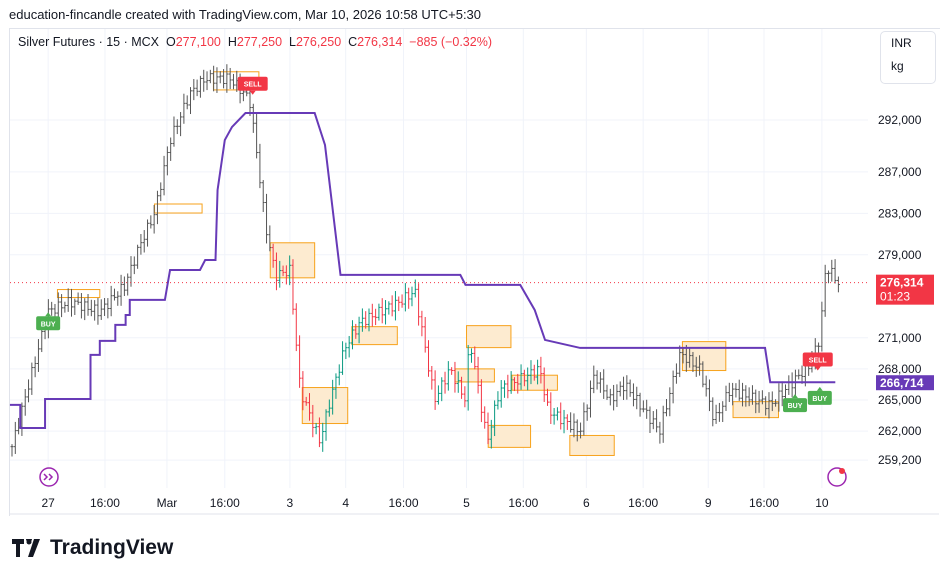 This screenshot has width=949, height=577. I want to click on replay-icon, so click(49, 477).